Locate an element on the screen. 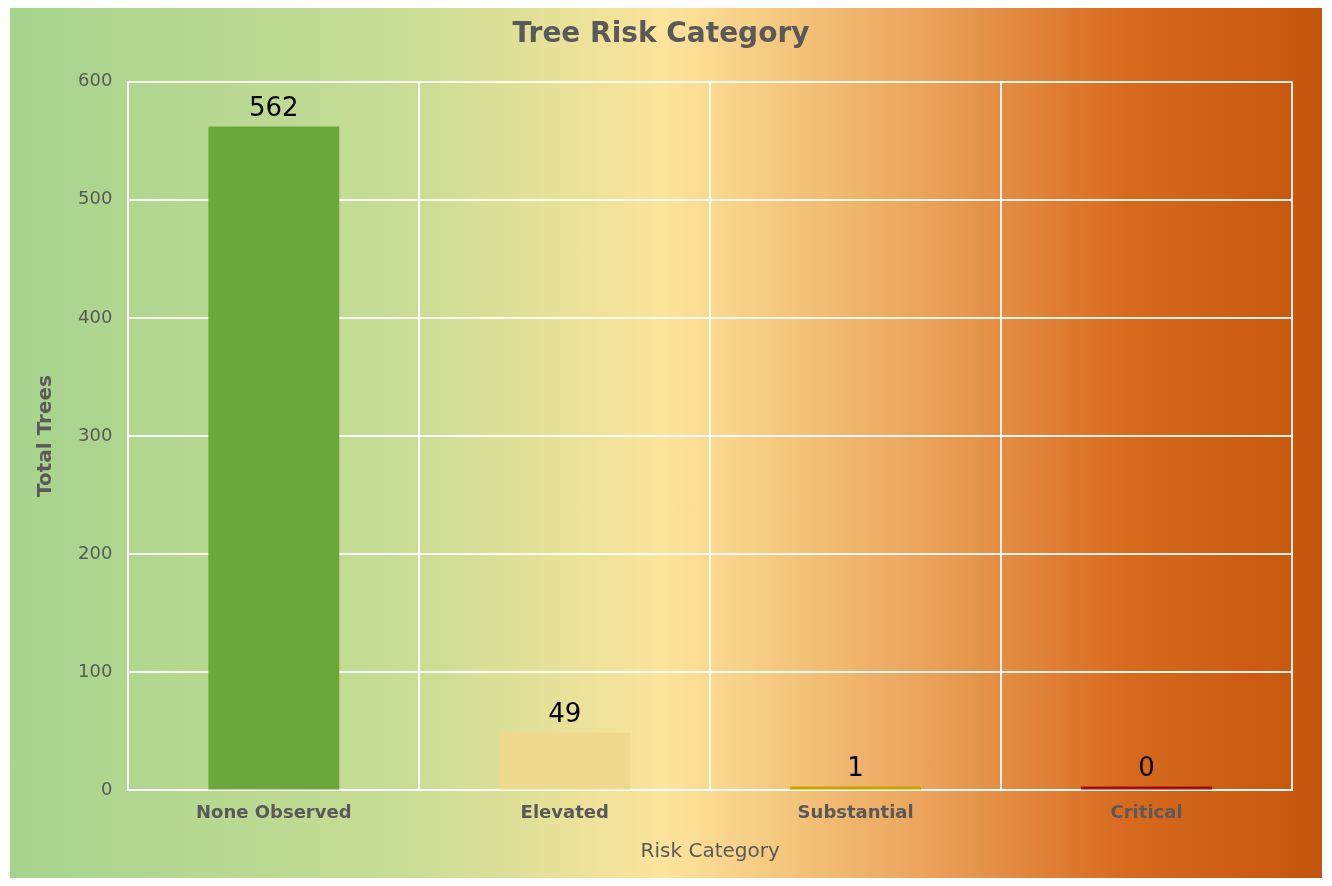 Image resolution: width=1332 pixels, height=886 pixels. y-tick-label: 500 is located at coordinates (95, 198).